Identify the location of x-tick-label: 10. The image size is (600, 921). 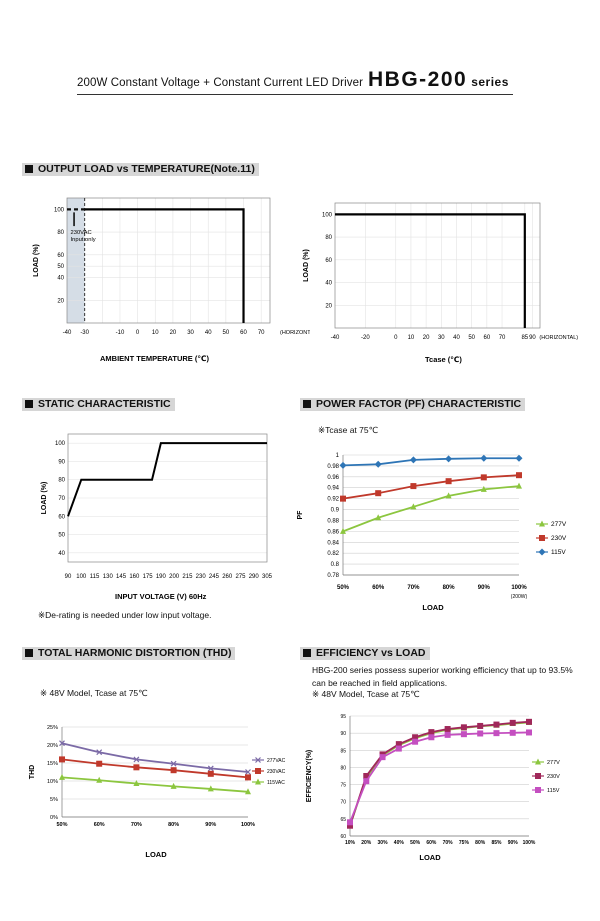
(155, 333).